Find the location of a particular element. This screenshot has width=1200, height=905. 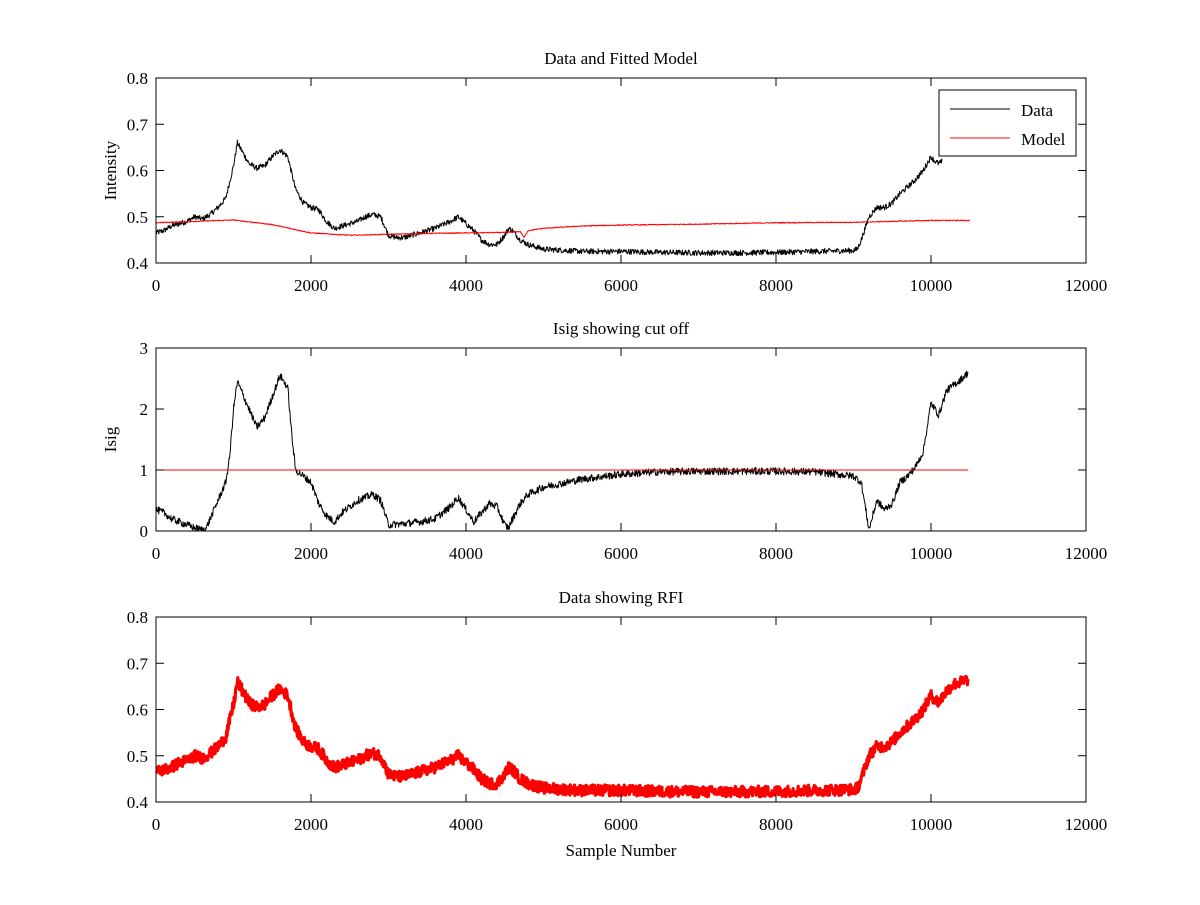

y-axis-label: Isig is located at coordinates (110, 439).